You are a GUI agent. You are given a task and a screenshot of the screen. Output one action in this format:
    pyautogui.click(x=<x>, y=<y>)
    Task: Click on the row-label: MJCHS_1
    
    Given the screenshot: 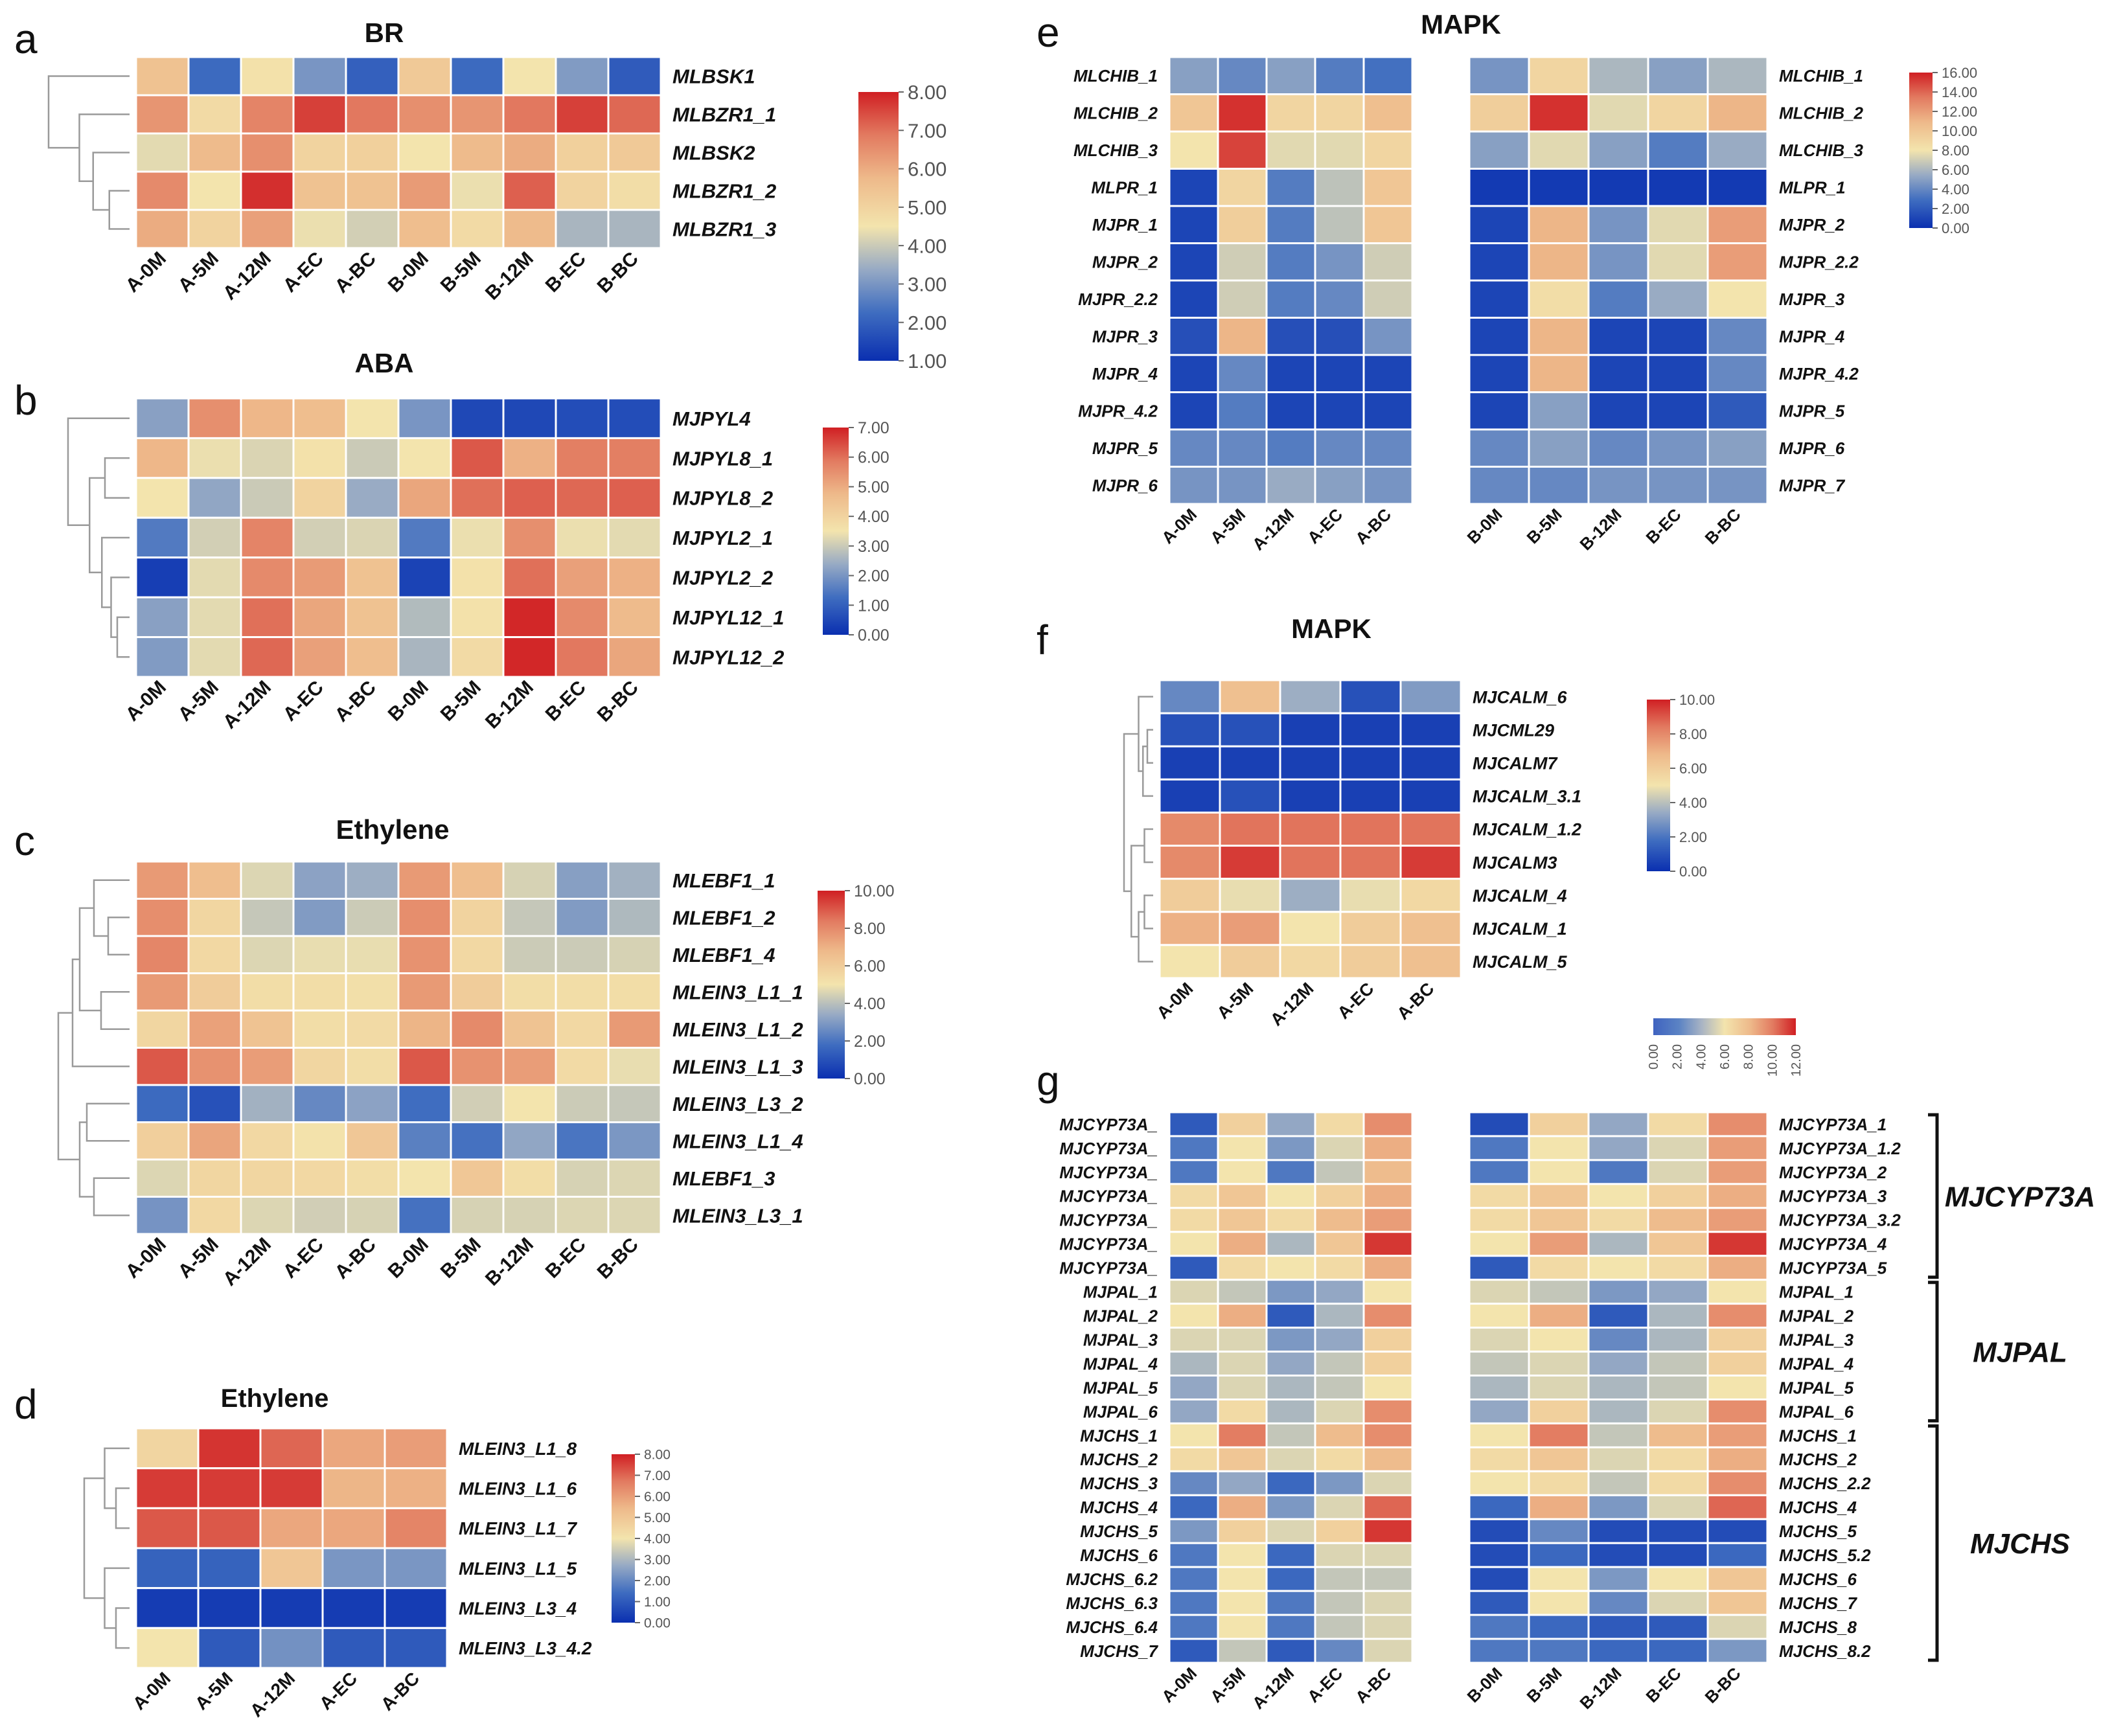 What is the action you would take?
    pyautogui.click(x=1818, y=1436)
    